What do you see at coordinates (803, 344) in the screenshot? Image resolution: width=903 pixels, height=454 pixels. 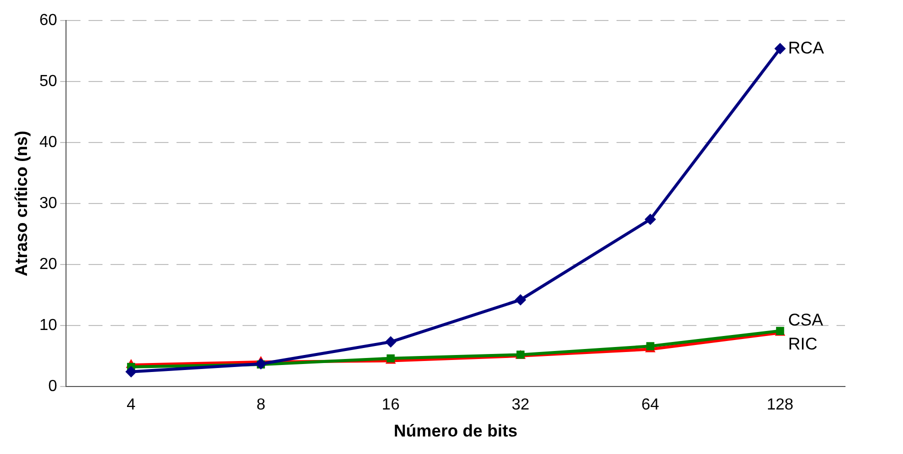 I see `series-label: RIC` at bounding box center [803, 344].